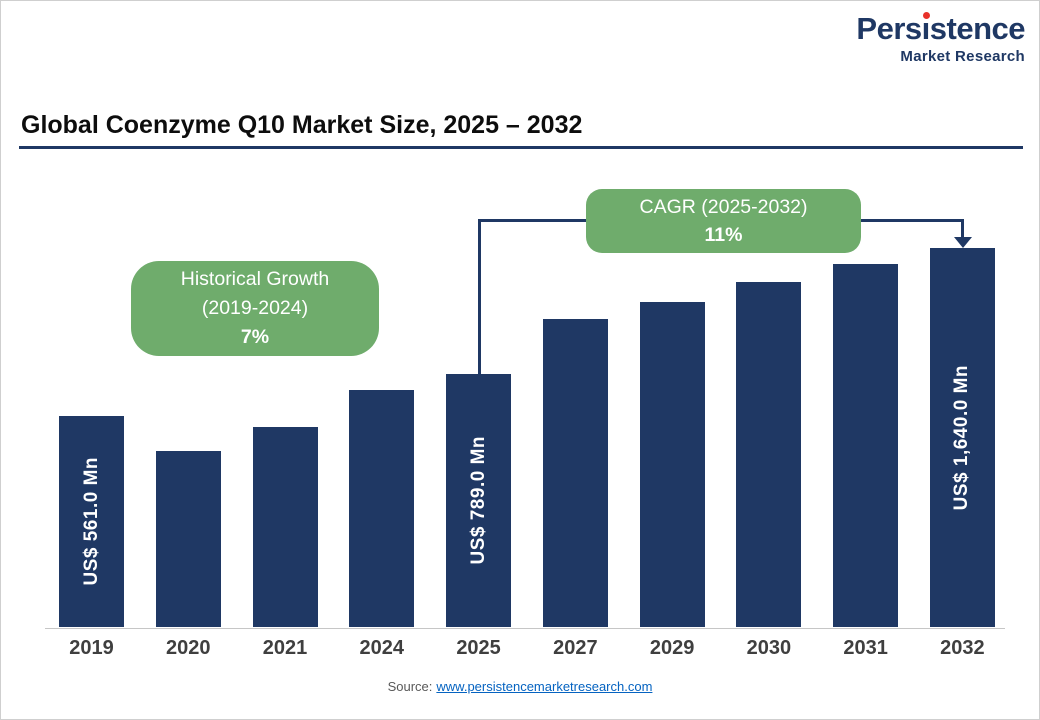 This screenshot has width=1040, height=720. What do you see at coordinates (866, 445) in the screenshot?
I see `bar-2031` at bounding box center [866, 445].